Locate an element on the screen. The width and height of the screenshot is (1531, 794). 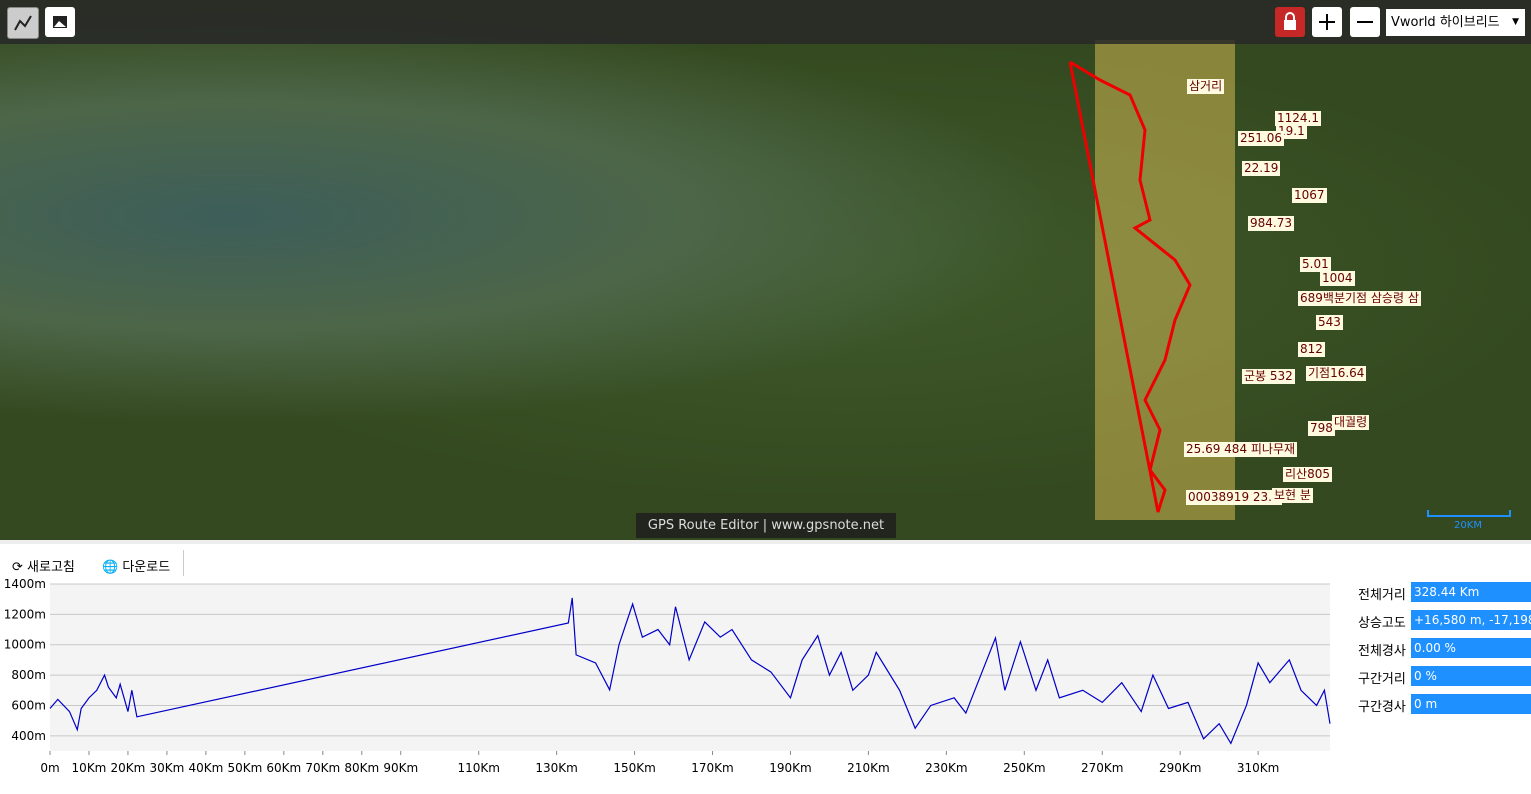
map-label: 798 is located at coordinates (1321, 428).